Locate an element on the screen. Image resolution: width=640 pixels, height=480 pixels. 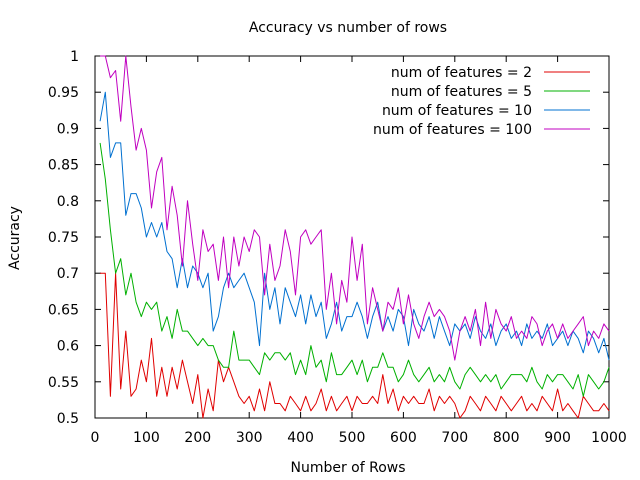
y-tick-label: 0.85 is located at coordinates (63, 166).